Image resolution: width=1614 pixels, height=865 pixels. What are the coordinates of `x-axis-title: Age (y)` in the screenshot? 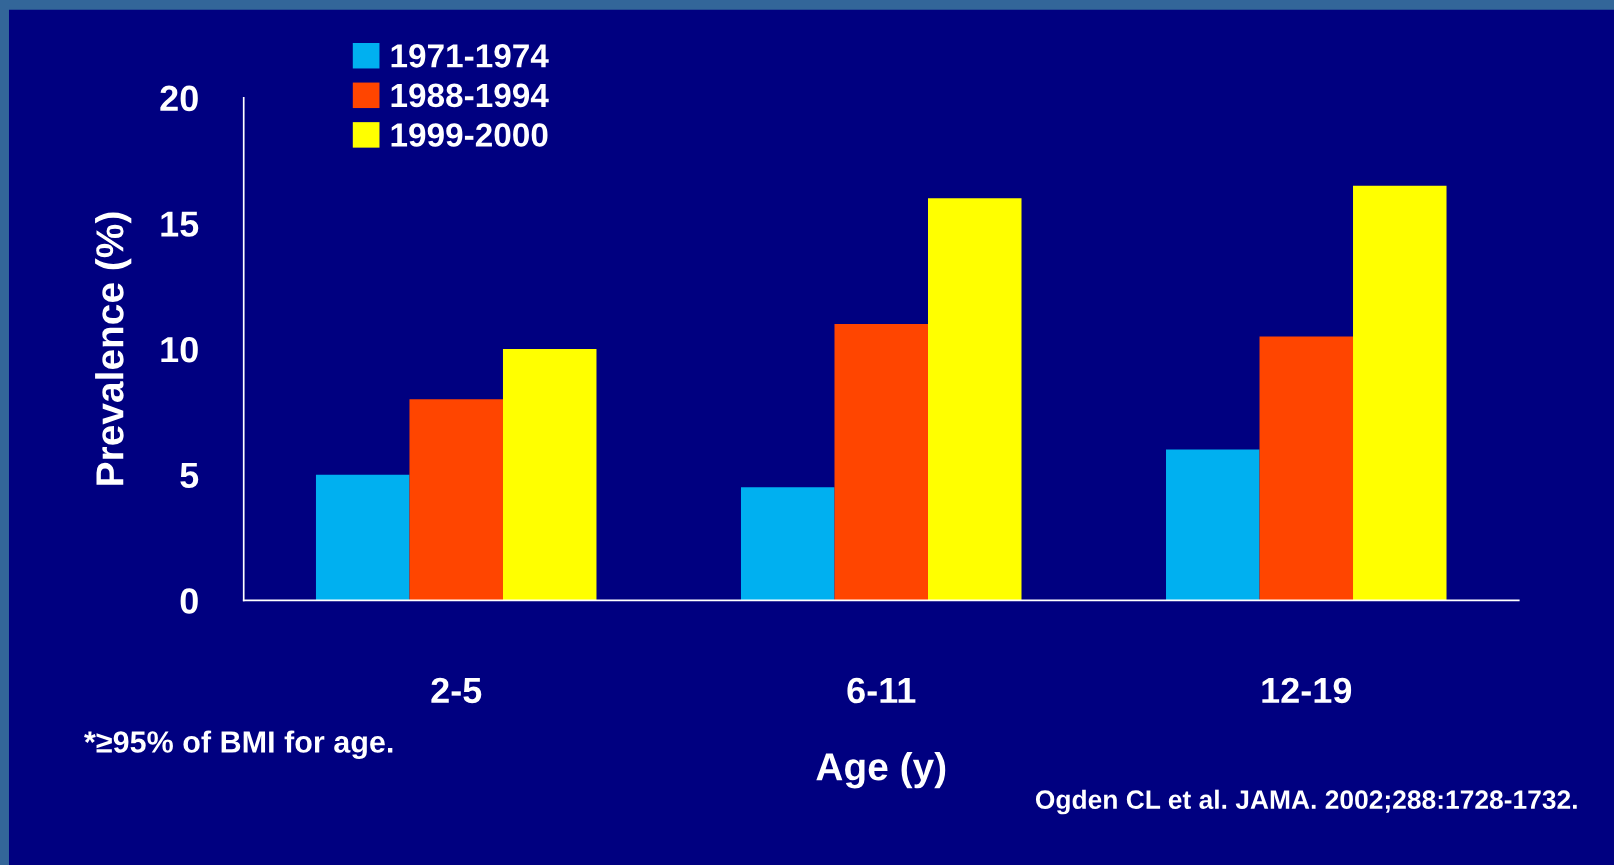 It's located at (881, 770).